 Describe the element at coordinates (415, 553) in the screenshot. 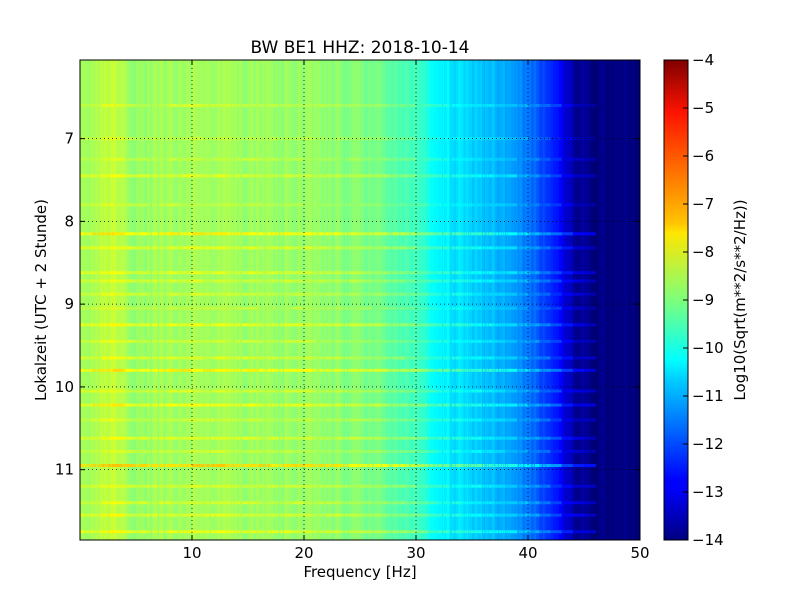

I see `x-tick-label: 30` at that location.